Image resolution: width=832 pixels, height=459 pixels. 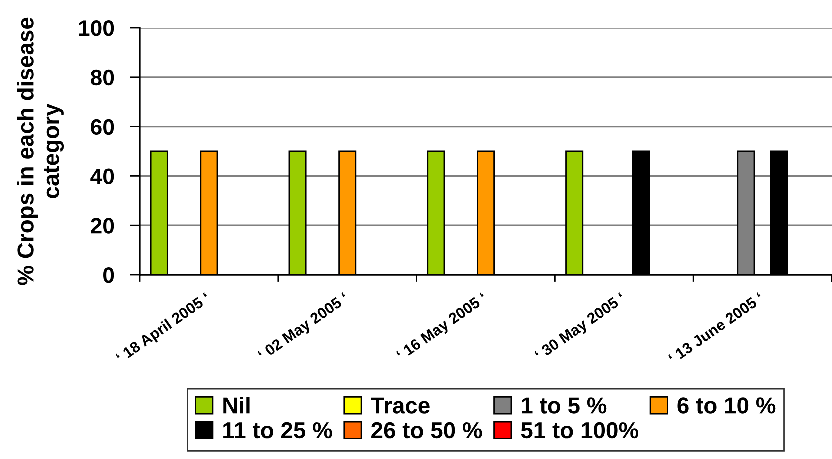 I want to click on y-tick-label: 100, so click(x=96, y=28).